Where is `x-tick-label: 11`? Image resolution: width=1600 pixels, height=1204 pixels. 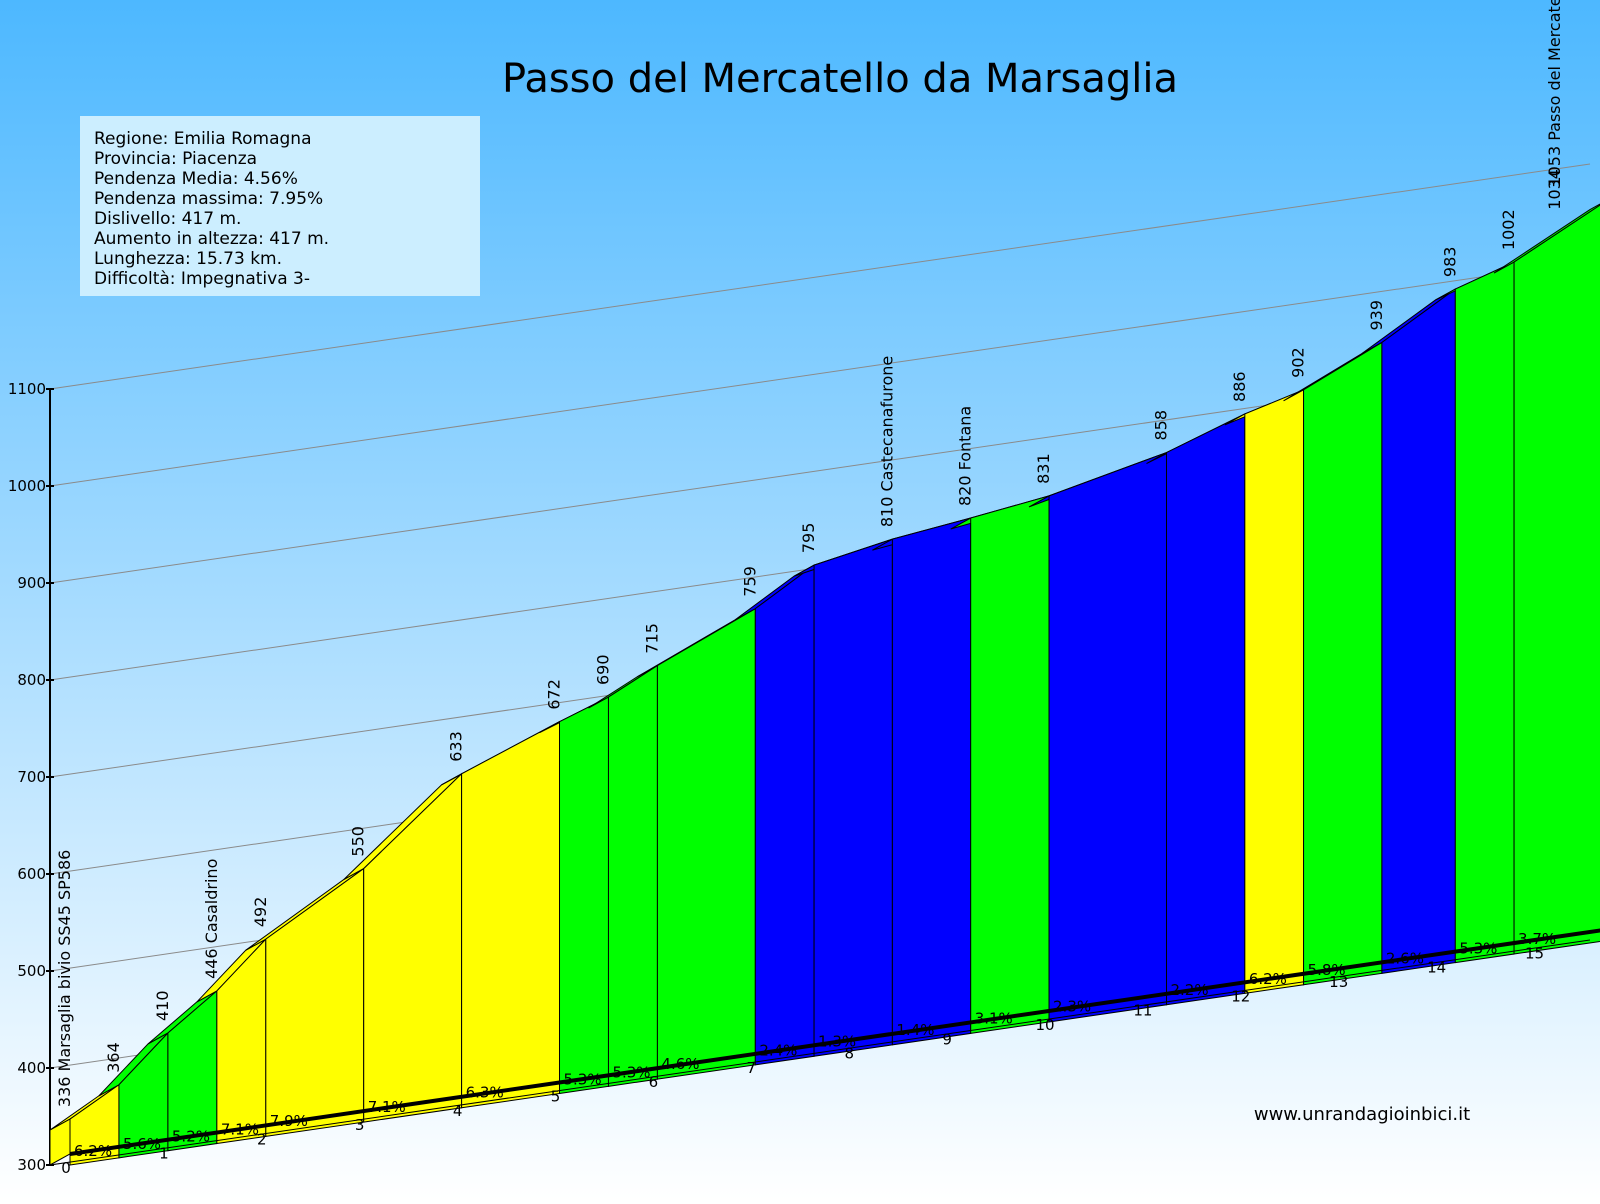 x-tick-label: 11 is located at coordinates (1142, 1011).